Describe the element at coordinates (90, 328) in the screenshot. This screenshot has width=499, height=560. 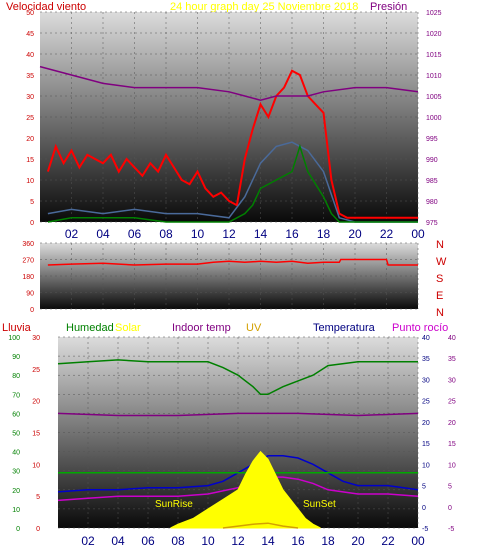
I see `legend-label: Humedad` at that location.